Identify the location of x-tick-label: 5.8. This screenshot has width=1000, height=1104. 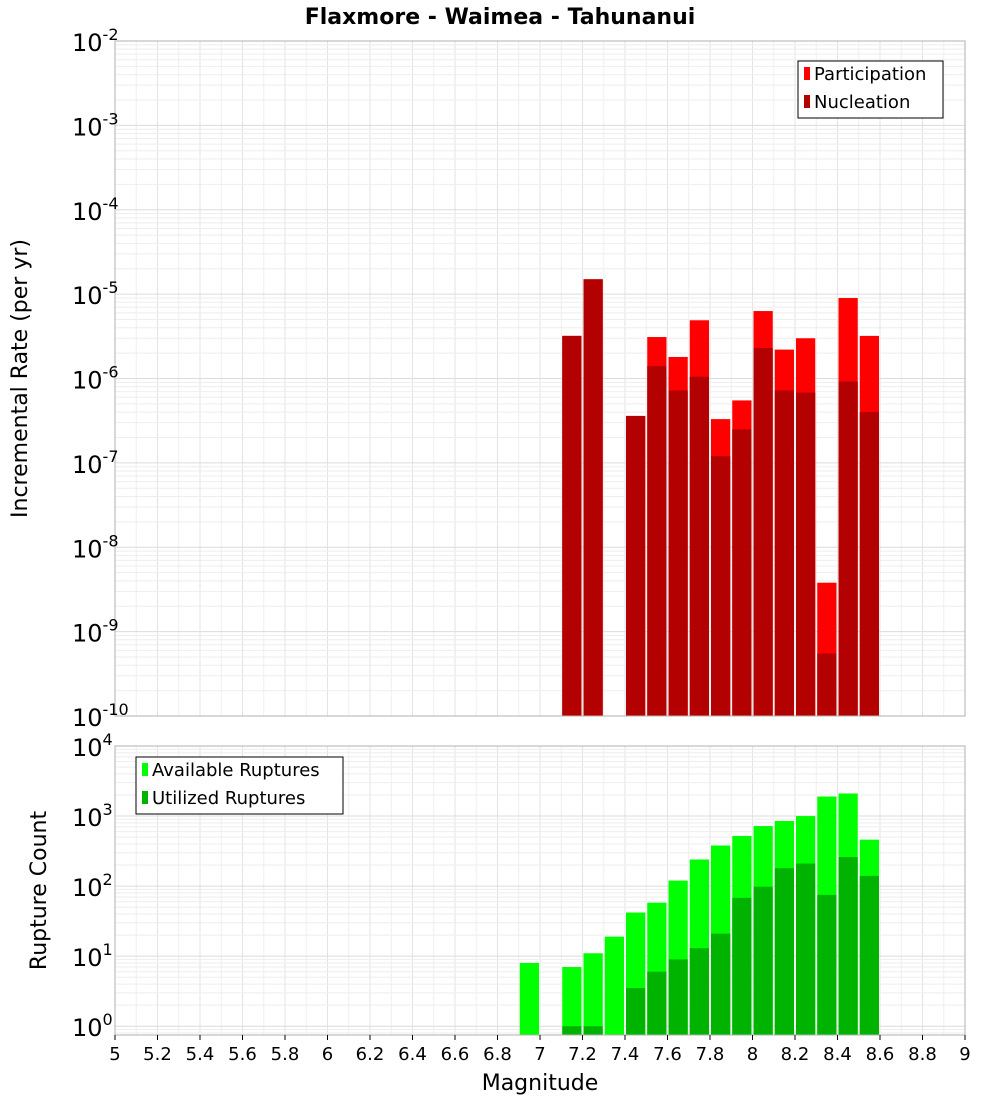
(285, 1054).